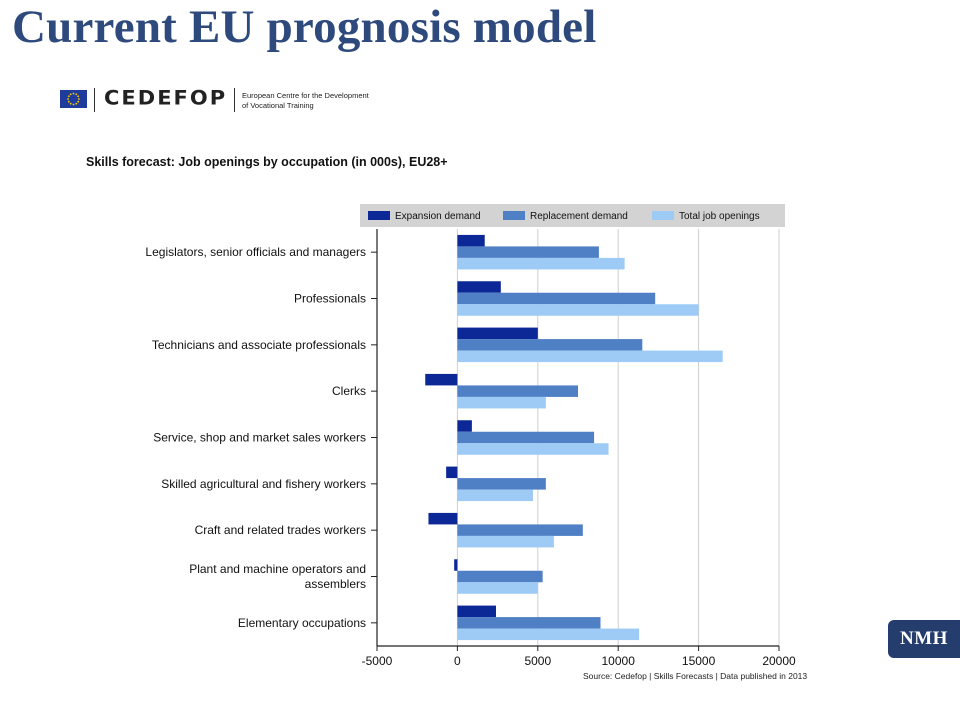 The height and width of the screenshot is (720, 960). I want to click on eu-flag-icon, so click(73, 99).